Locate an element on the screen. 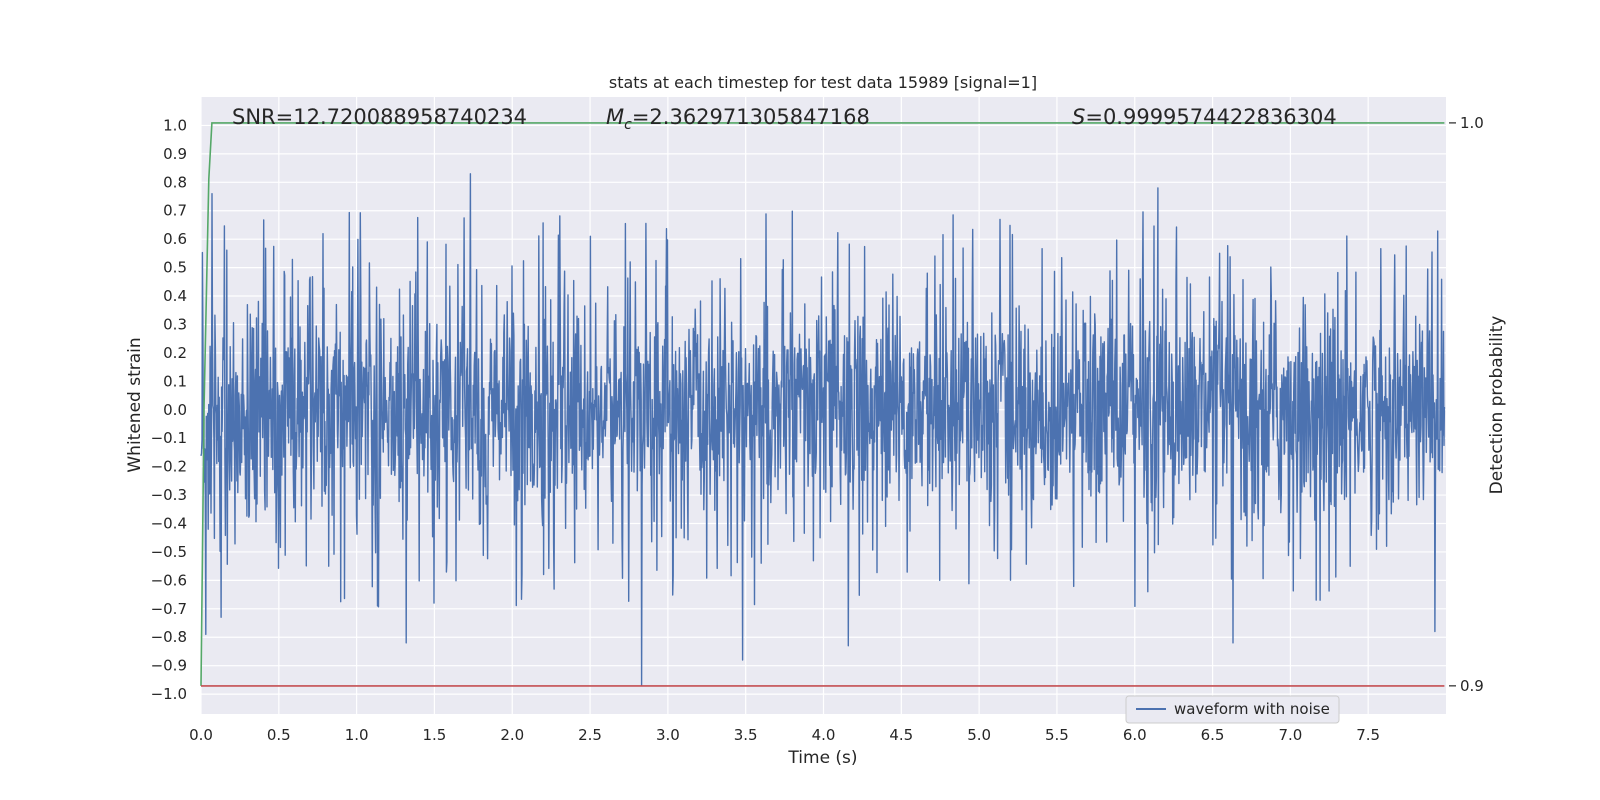 The height and width of the screenshot is (800, 1600). x-tick-label: 0.5 is located at coordinates (279, 735).